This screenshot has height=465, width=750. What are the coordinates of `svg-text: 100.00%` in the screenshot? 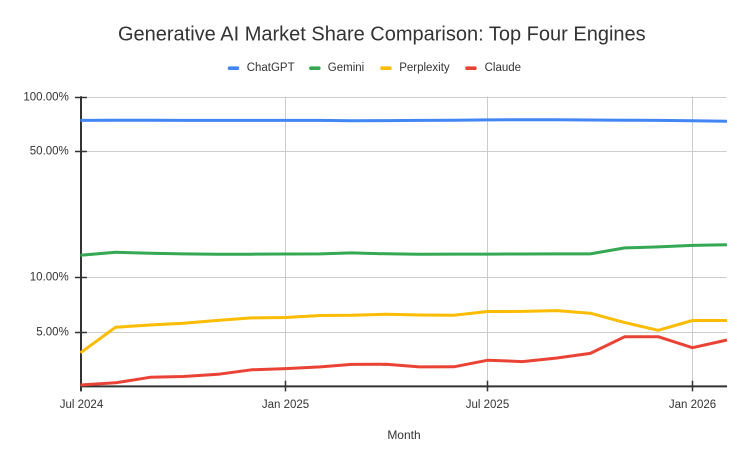 It's located at (45, 98).